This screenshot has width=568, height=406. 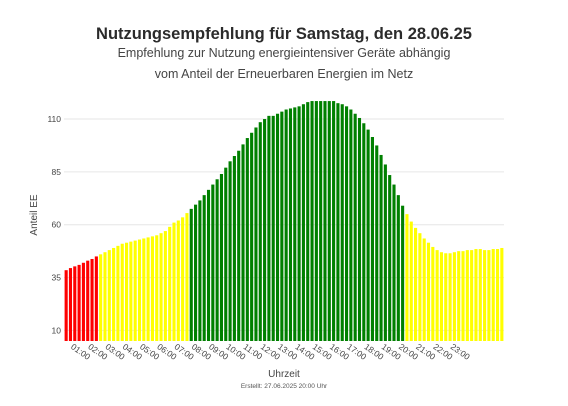 What do you see at coordinates (57, 330) in the screenshot?
I see `y-tick-label: 10` at bounding box center [57, 330].